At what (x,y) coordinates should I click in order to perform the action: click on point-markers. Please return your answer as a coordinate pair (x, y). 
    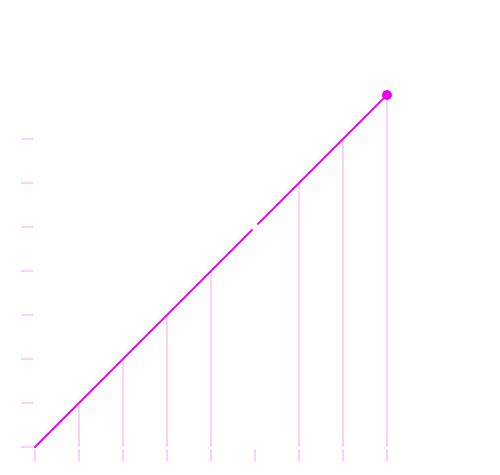
    Looking at the image, I should click on (387, 95).